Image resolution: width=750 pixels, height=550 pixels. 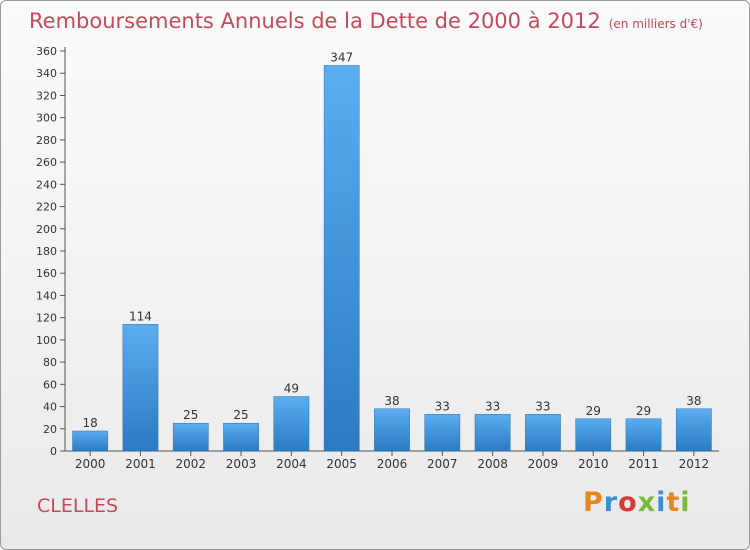 What do you see at coordinates (50, 384) in the screenshot?
I see `y-tick-label: 60` at bounding box center [50, 384].